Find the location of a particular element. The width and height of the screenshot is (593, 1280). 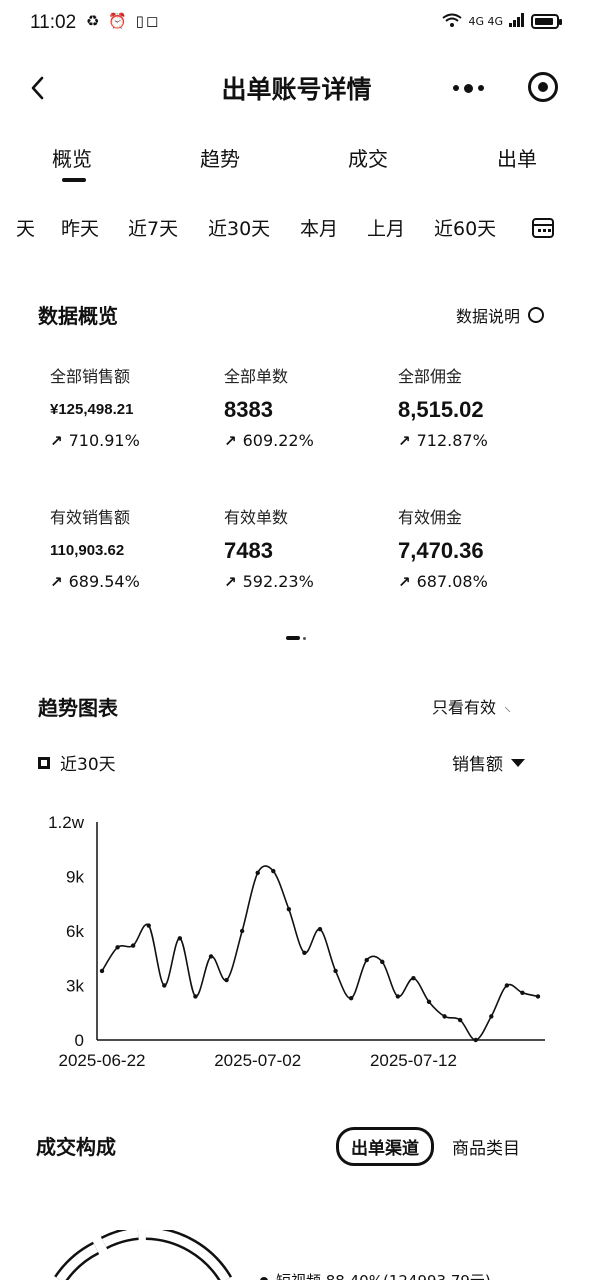

x-tick-label: 2025-07-12 is located at coordinates (413, 1060).